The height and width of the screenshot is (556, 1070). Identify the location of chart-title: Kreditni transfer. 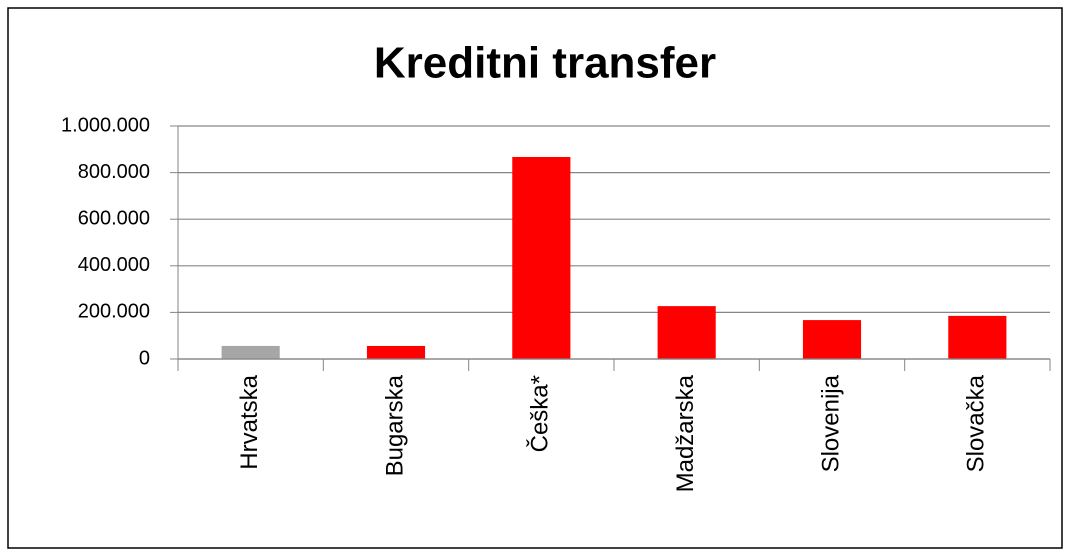
(545, 63).